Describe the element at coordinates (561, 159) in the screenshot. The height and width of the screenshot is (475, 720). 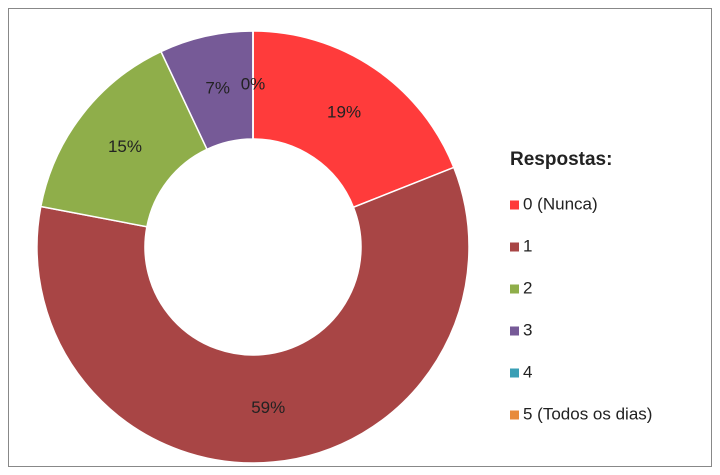
I see `legend-title: Respostas:` at that location.